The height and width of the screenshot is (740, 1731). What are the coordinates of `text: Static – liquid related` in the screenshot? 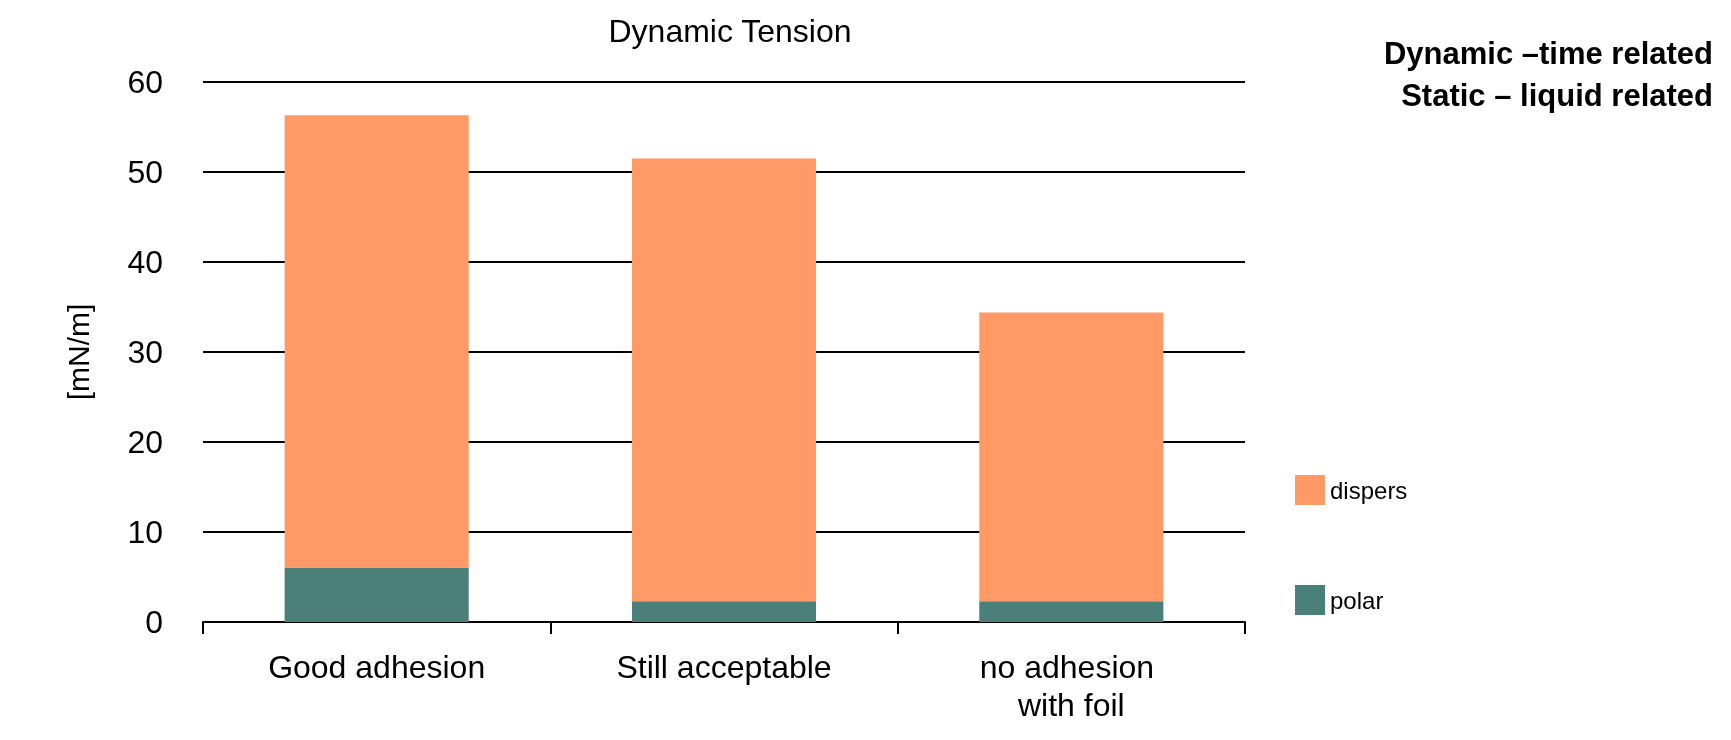 It's located at (1557, 95).